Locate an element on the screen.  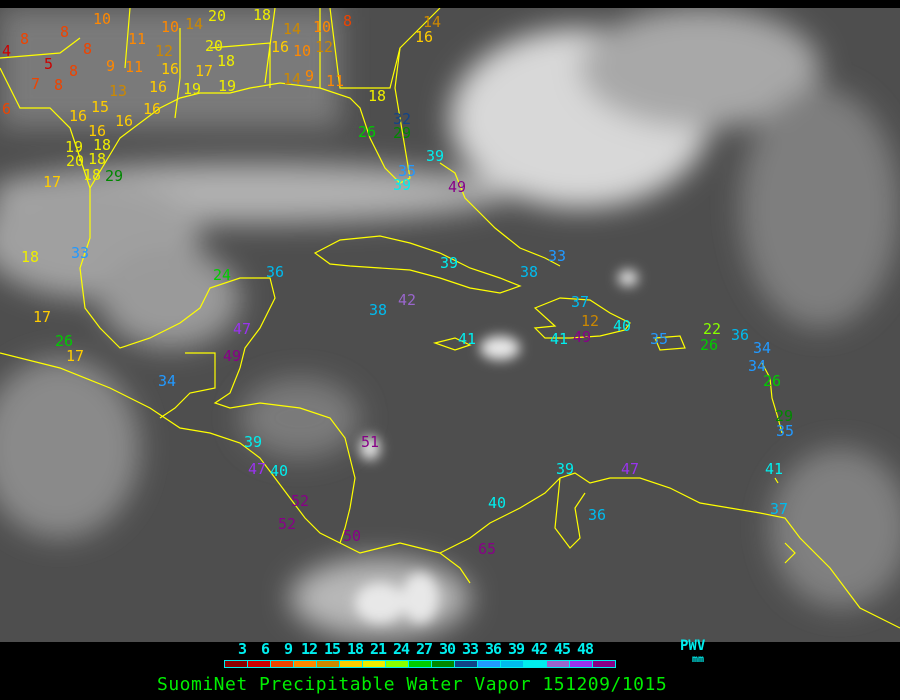
guatemala-border is located at coordinates (187, 385).